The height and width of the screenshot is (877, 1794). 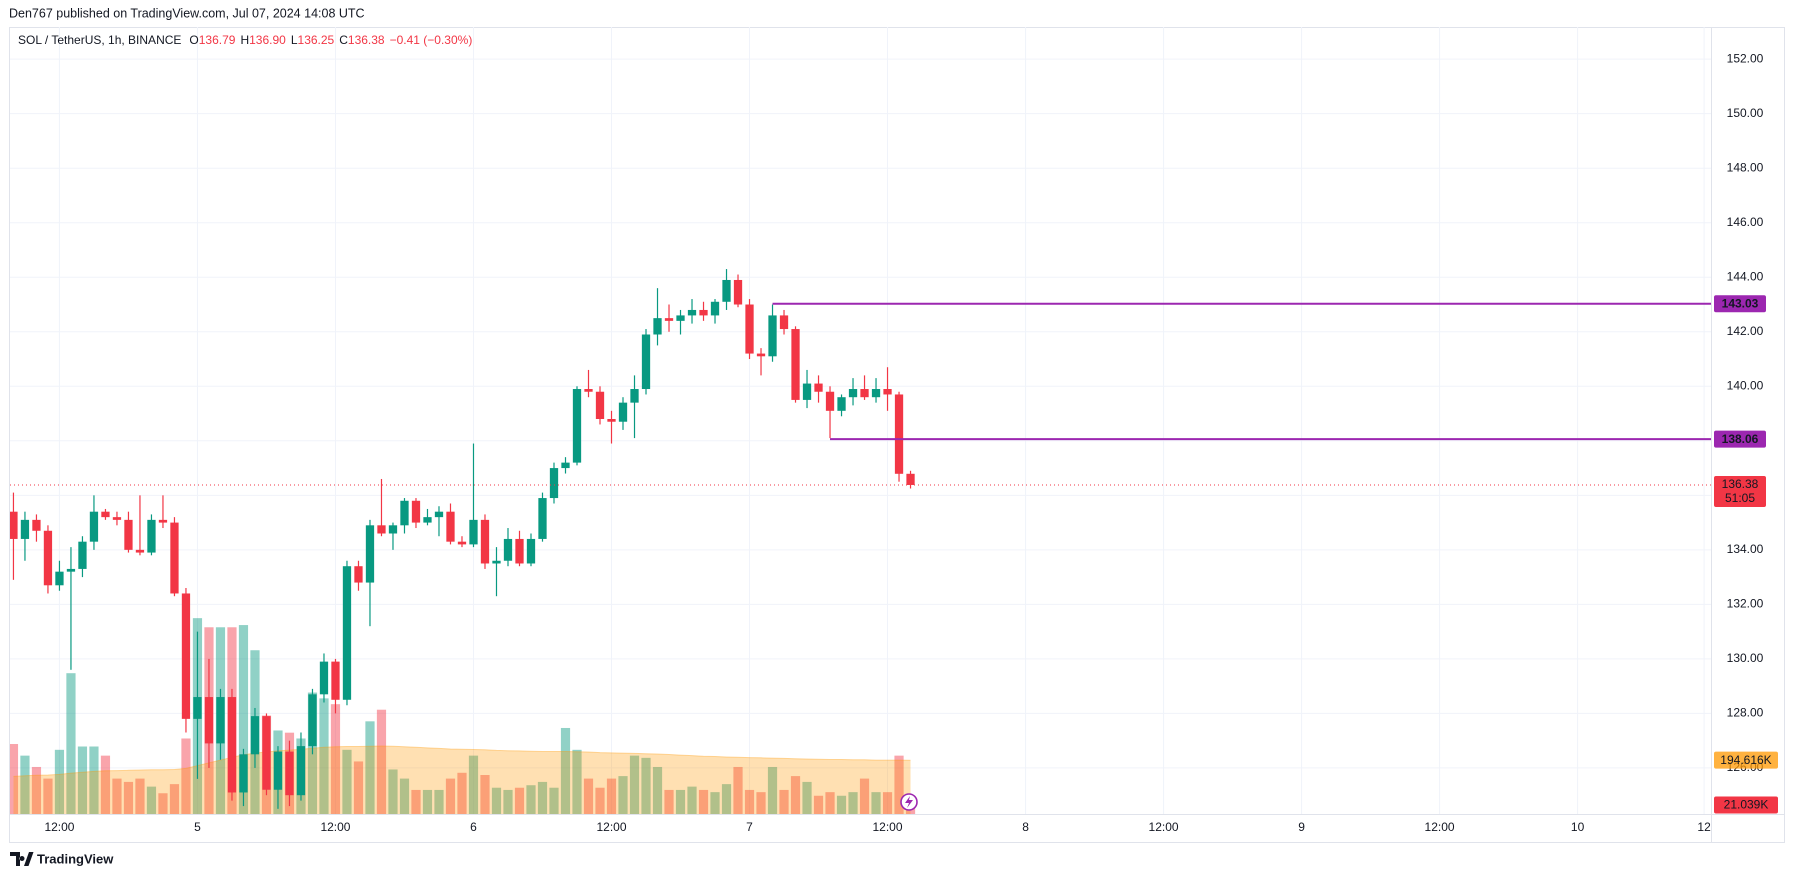 I want to click on footer-brand: TradingView, so click(x=75, y=858).